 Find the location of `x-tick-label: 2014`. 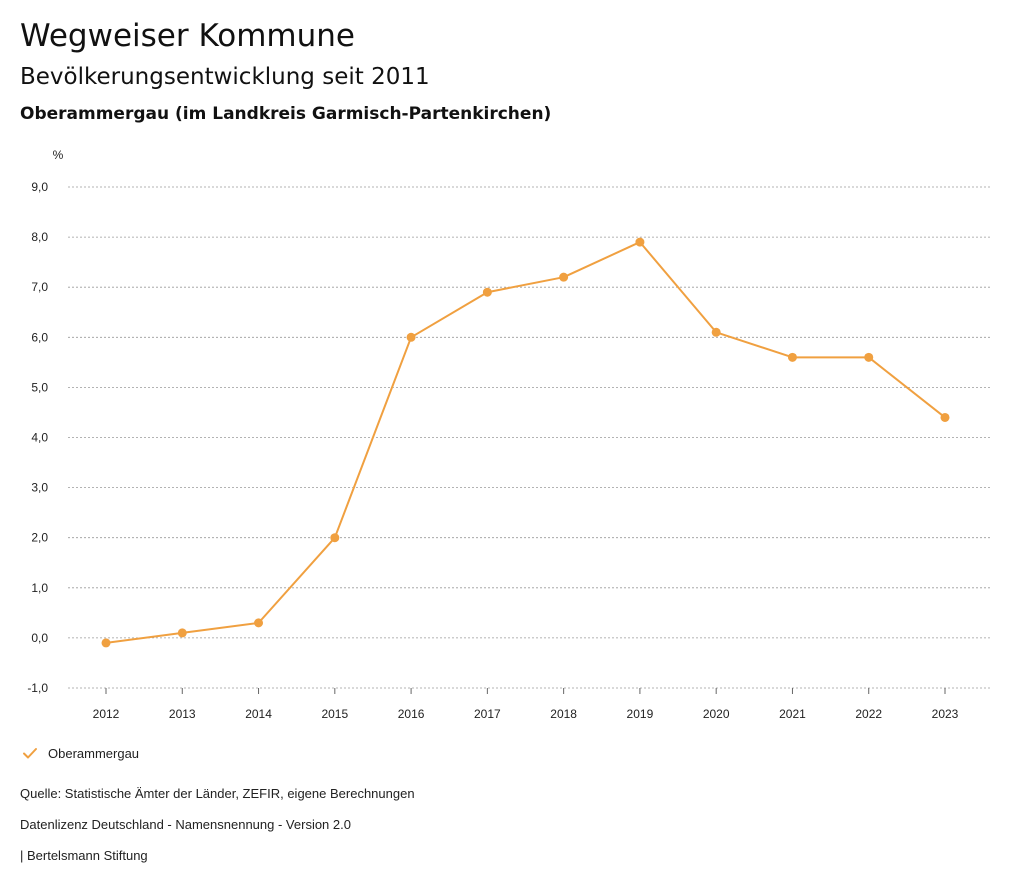

x-tick-label: 2014 is located at coordinates (258, 714).